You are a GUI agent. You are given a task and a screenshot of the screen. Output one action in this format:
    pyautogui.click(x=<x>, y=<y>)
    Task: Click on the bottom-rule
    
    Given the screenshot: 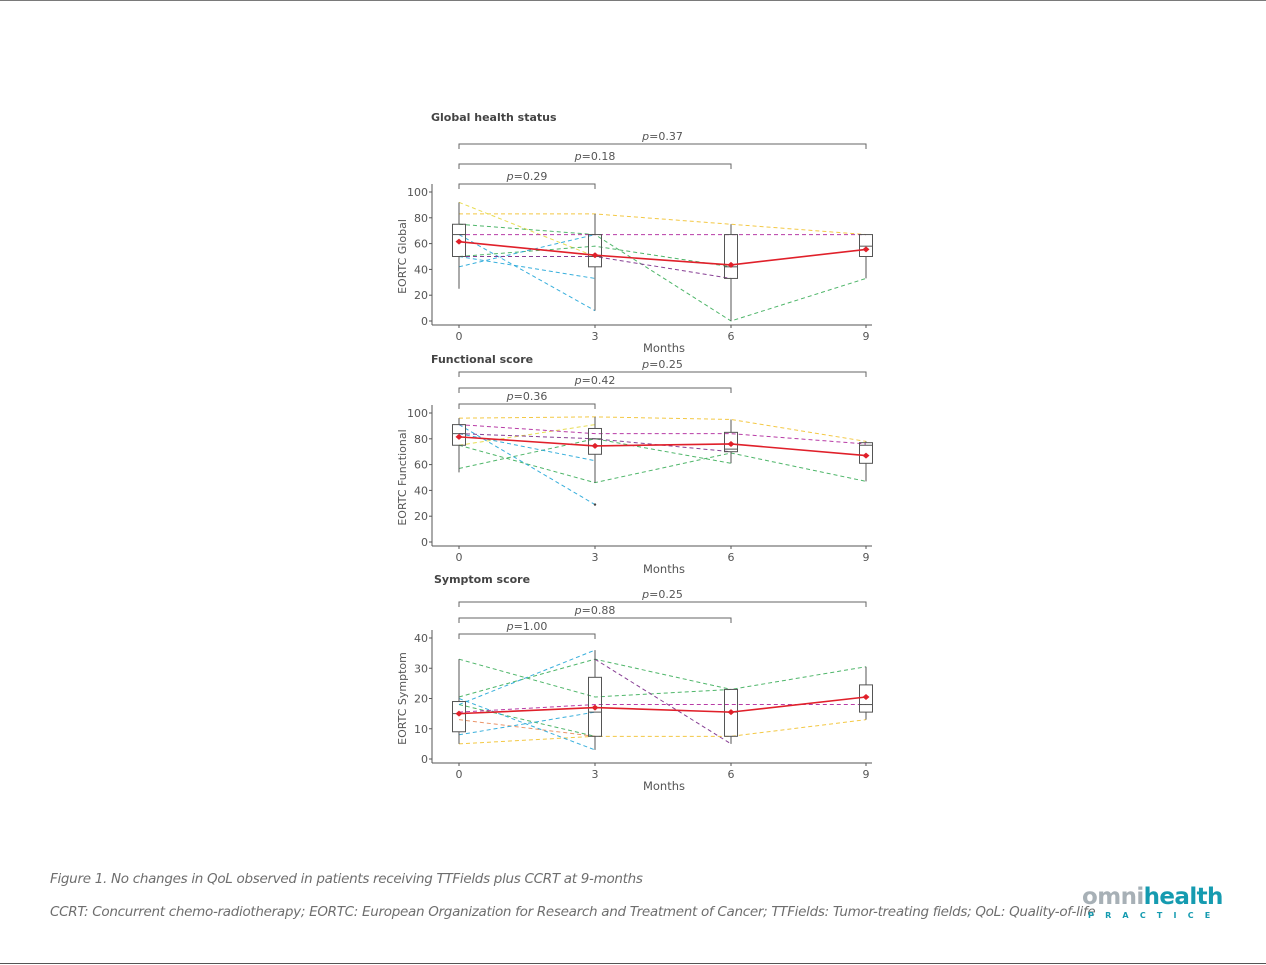 What is the action you would take?
    pyautogui.click(x=633, y=963)
    